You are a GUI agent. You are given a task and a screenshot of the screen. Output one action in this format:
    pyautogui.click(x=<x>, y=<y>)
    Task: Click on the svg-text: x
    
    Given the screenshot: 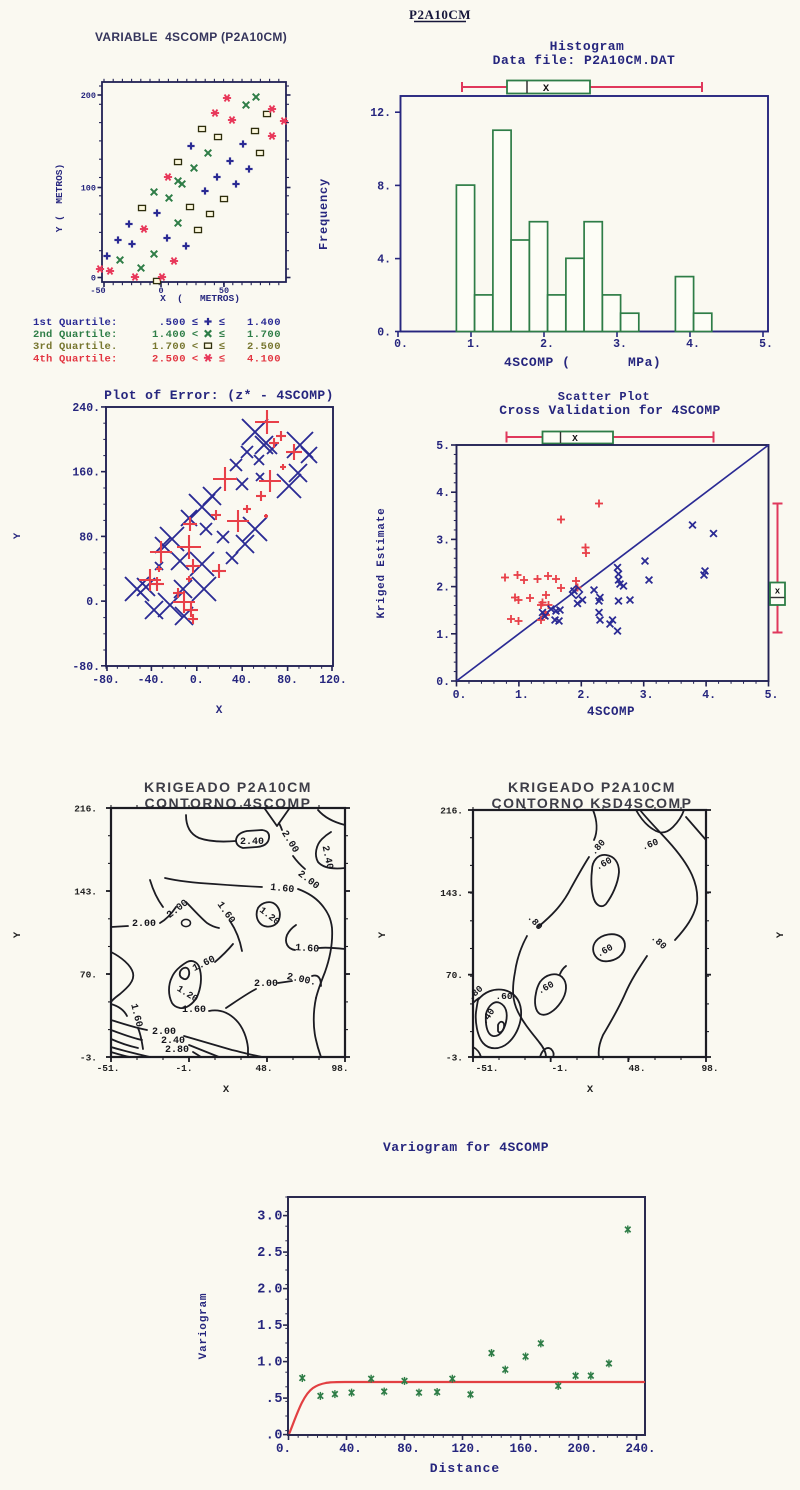 What is the action you would take?
    pyautogui.click(x=778, y=592)
    